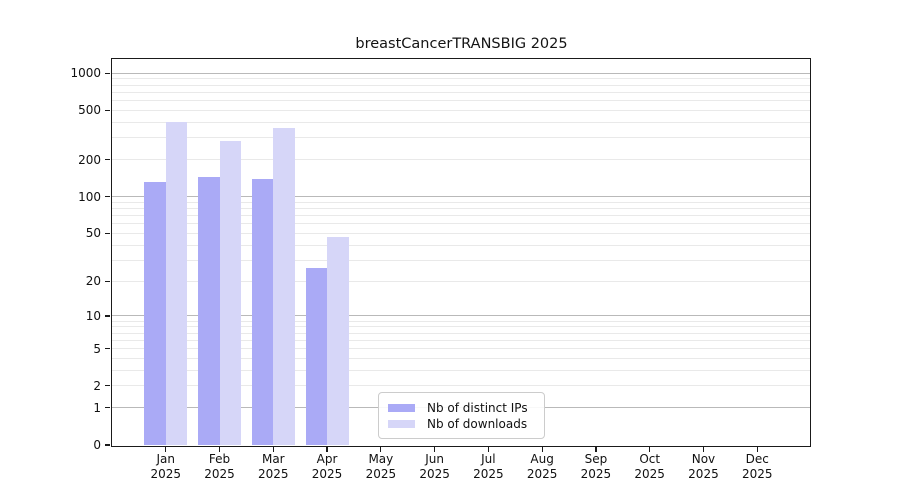 This screenshot has height=500, width=900. Describe the element at coordinates (488, 459) in the screenshot. I see `x-tick-month: Jul` at that location.